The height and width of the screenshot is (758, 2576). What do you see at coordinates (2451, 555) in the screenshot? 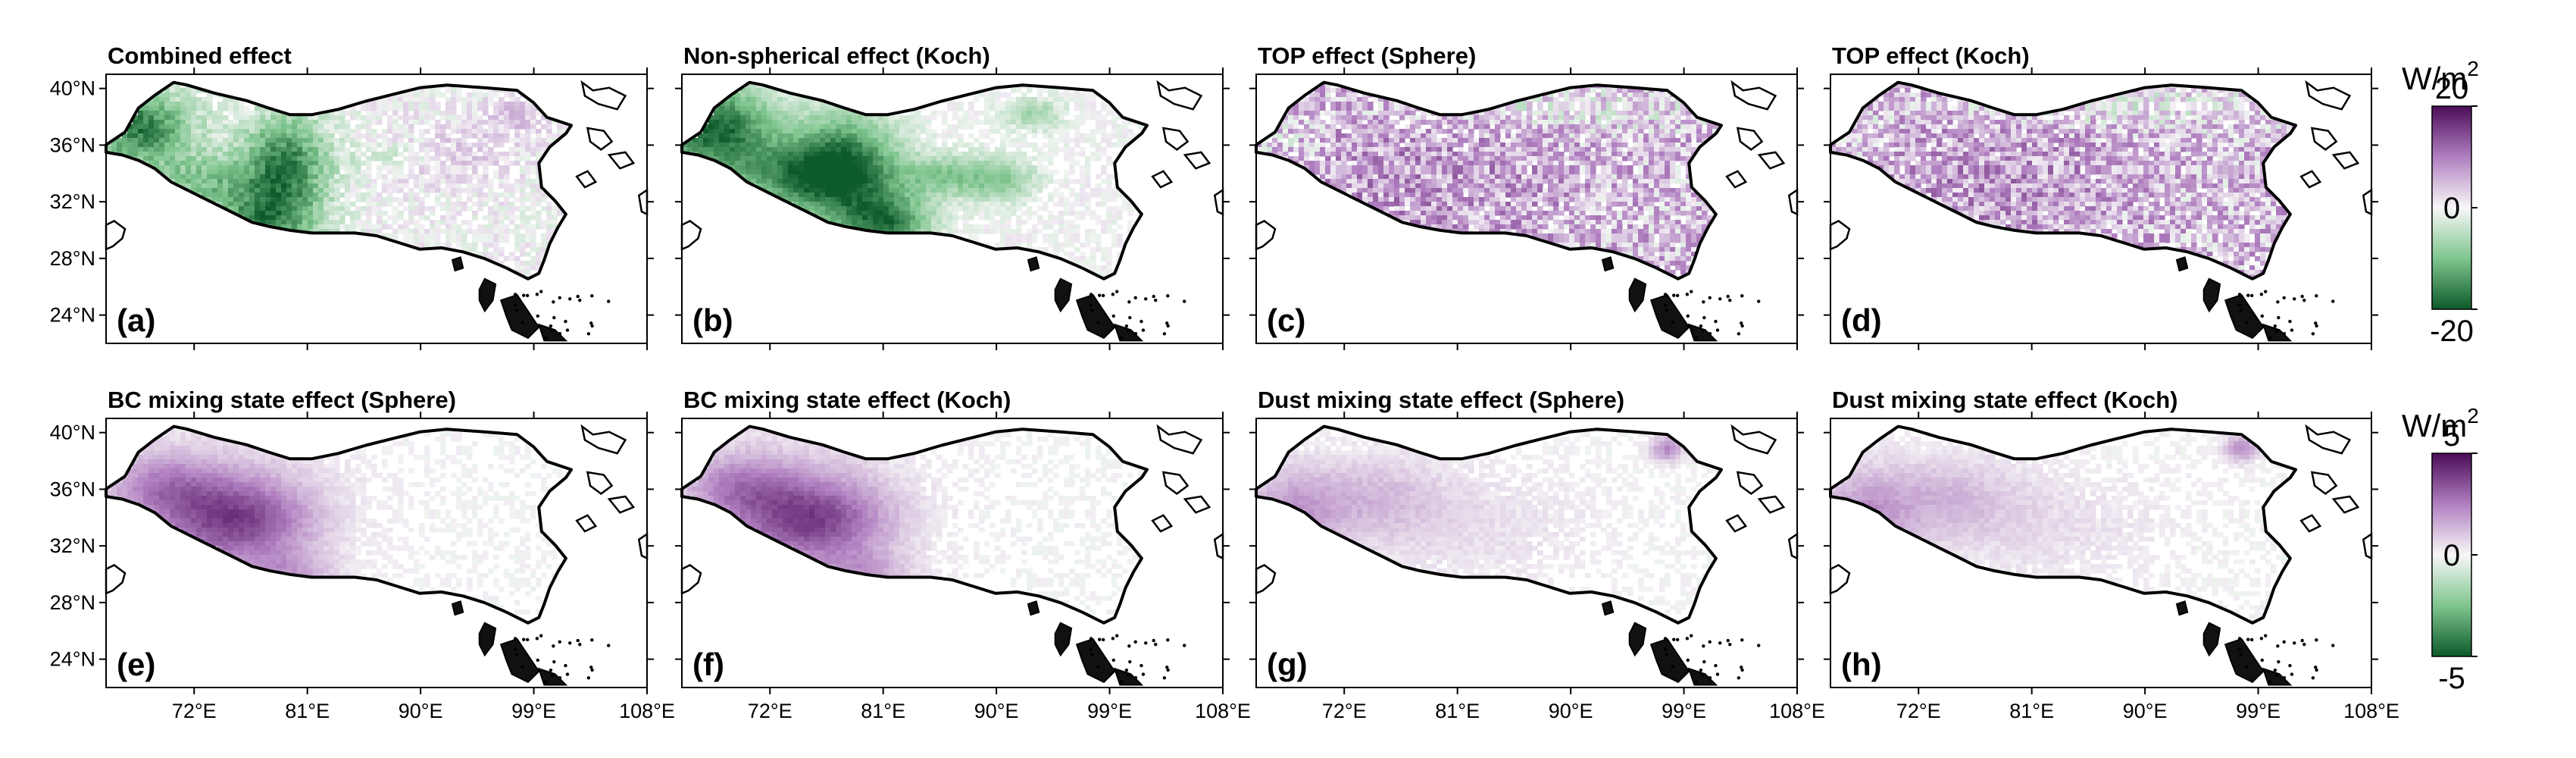
I see `colorbar-gradient` at bounding box center [2451, 555].